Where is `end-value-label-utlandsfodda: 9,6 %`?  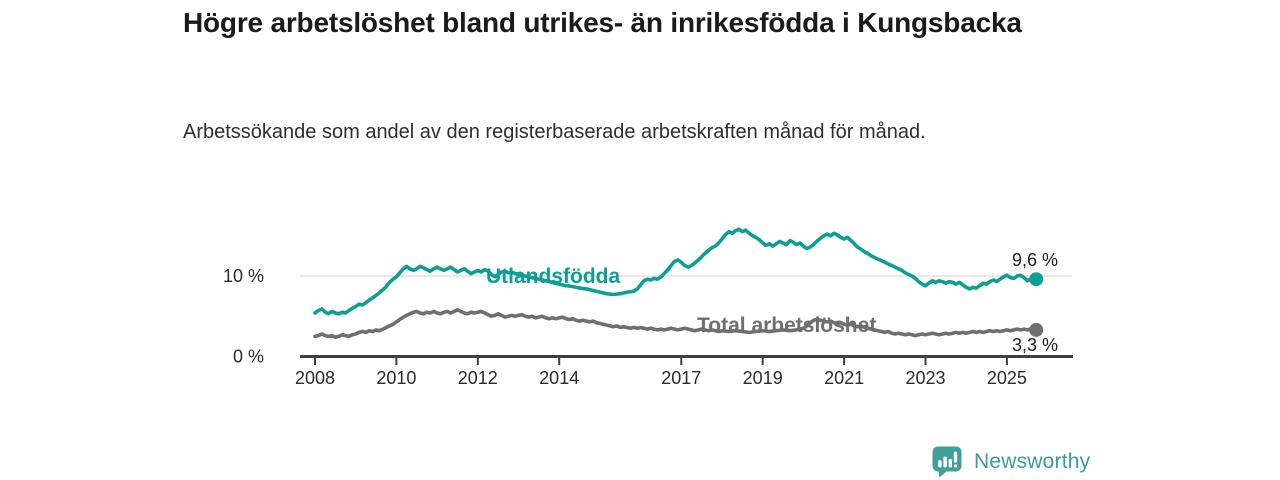 end-value-label-utlandsfodda: 9,6 % is located at coordinates (1035, 260).